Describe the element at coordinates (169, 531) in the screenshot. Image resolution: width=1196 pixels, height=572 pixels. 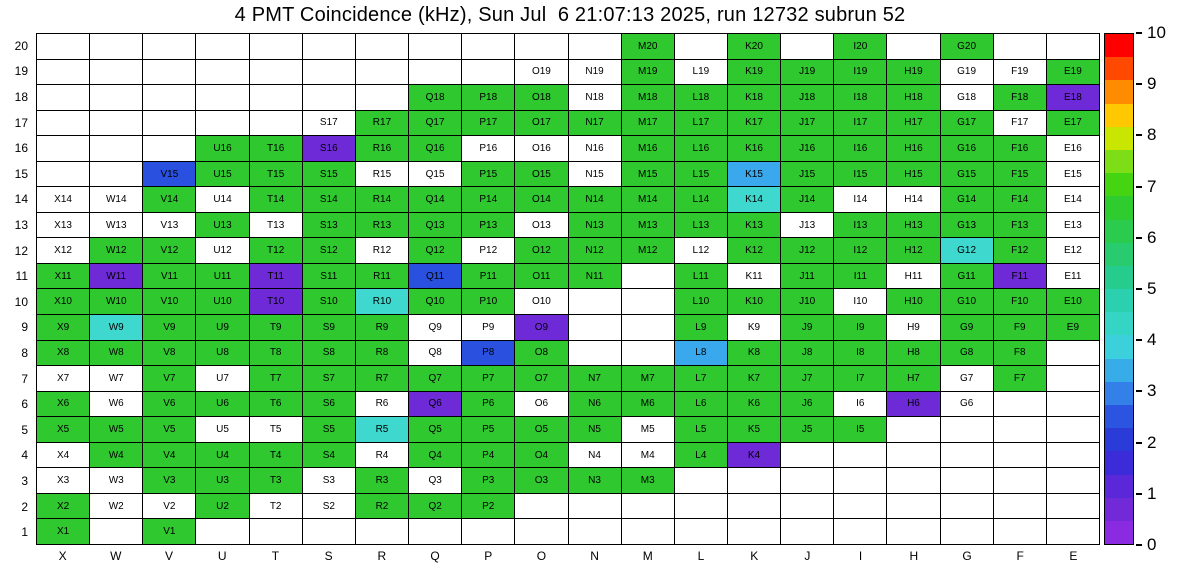
I see `heatmap-cell-V1: V1` at that location.